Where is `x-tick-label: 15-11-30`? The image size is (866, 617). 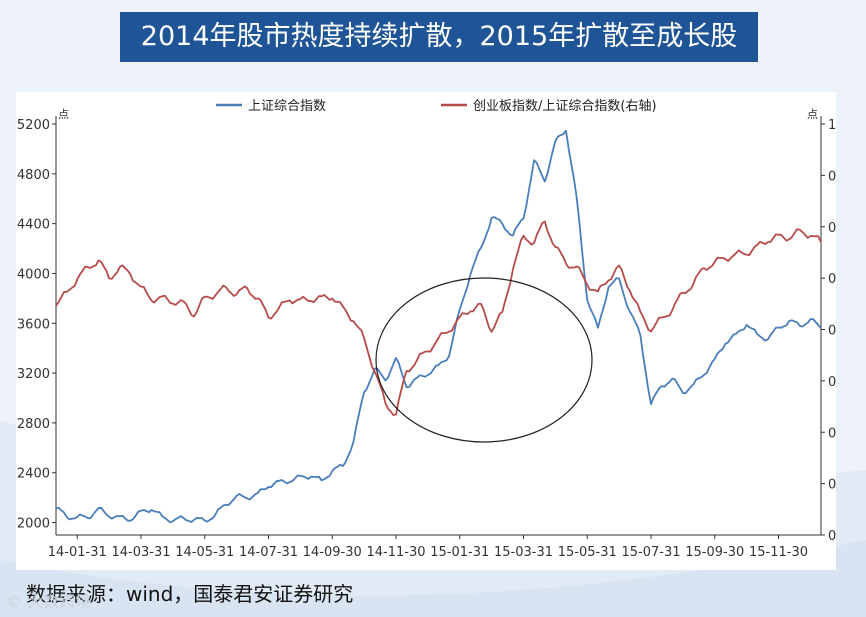 x-tick-label: 15-11-30 is located at coordinates (778, 552).